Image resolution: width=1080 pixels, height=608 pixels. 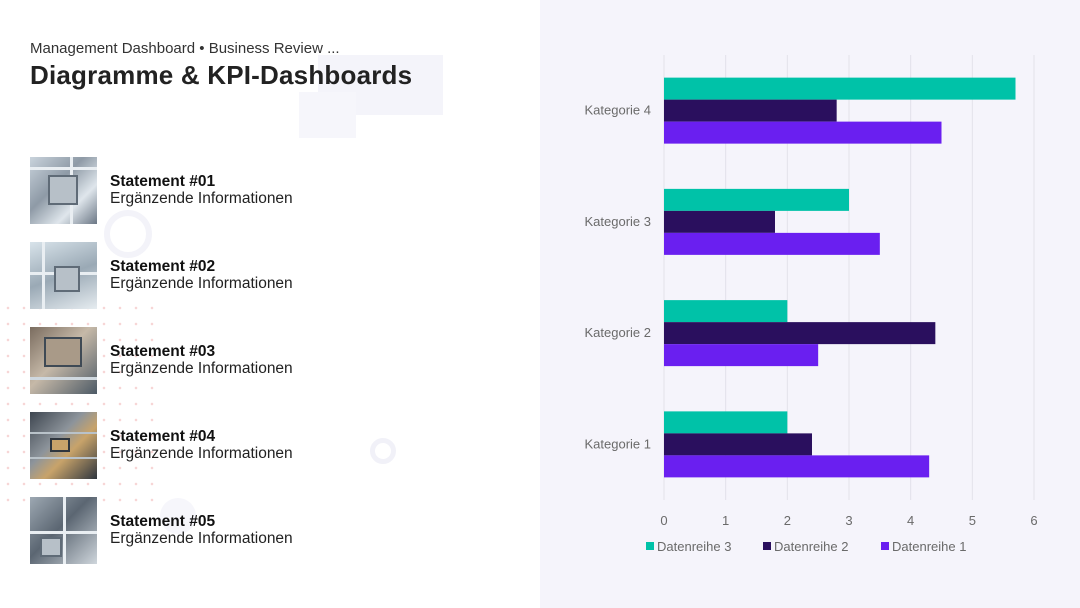 What do you see at coordinates (663, 520) in the screenshot?
I see `x-tick-label: 0` at bounding box center [663, 520].